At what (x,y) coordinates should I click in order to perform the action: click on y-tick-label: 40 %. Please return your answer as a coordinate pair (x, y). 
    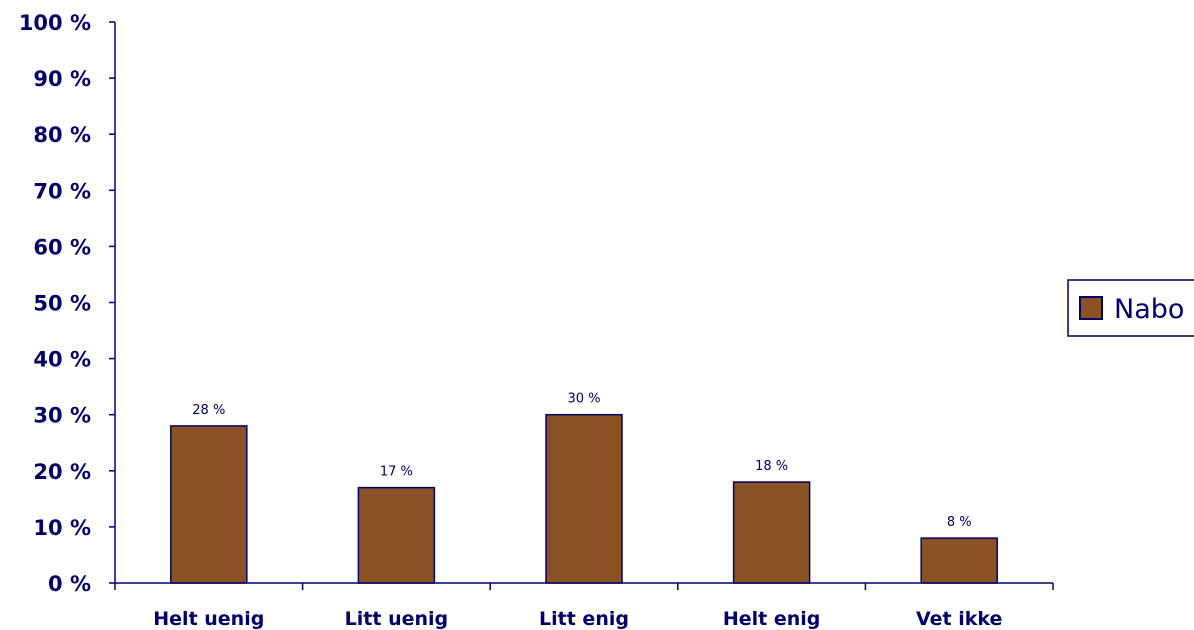
    Looking at the image, I should click on (62, 360).